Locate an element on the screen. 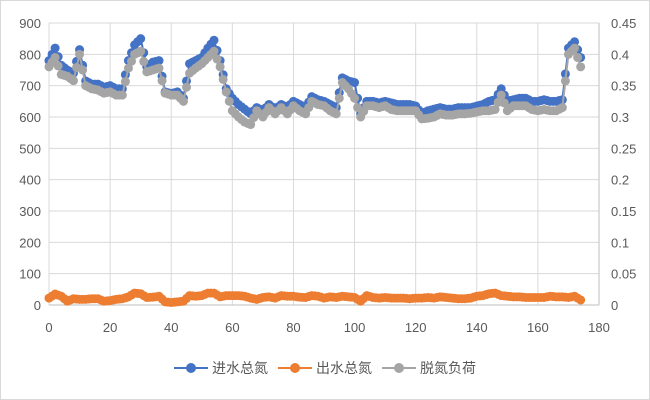  legend-label: 脱氮负荷 is located at coordinates (448, 369).